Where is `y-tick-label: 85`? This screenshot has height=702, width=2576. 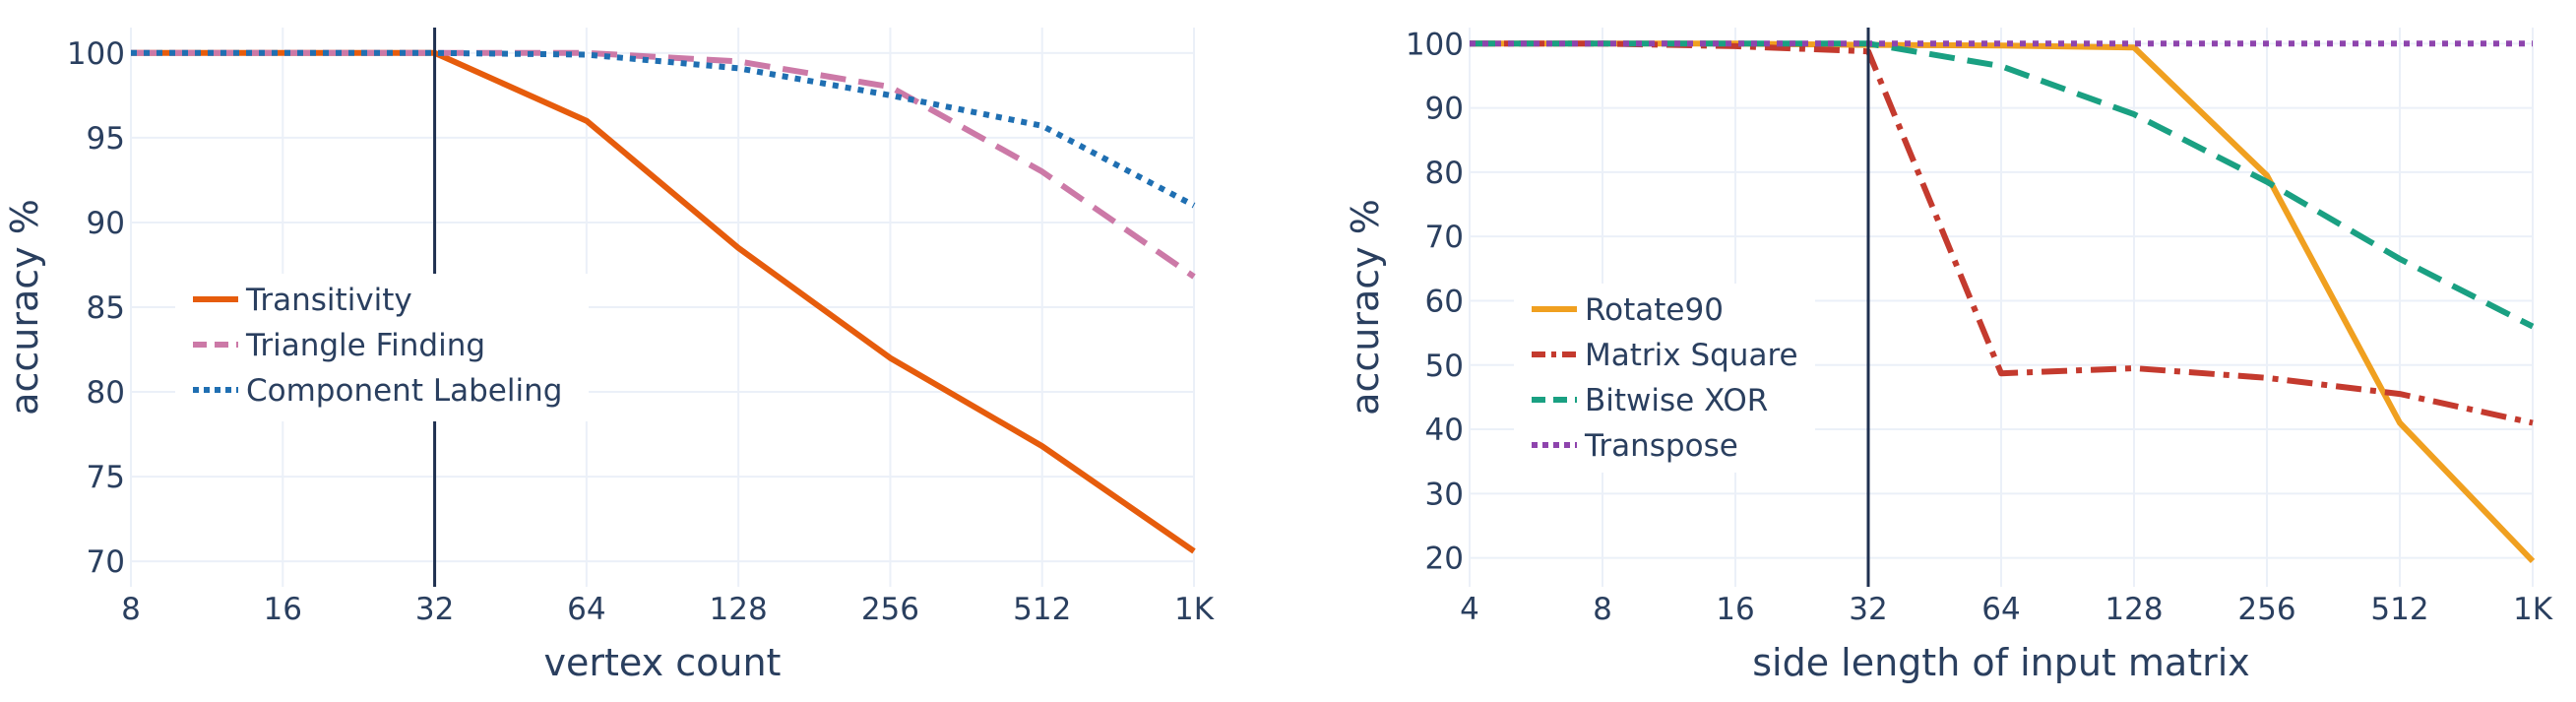
y-tick-label: 85 is located at coordinates (106, 308).